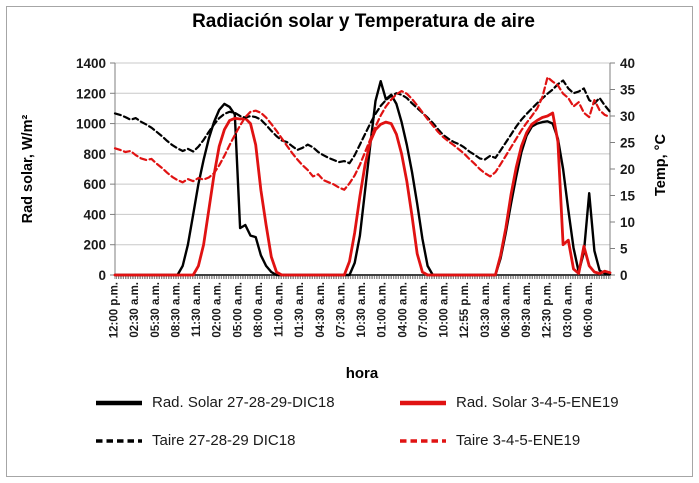 The height and width of the screenshot is (483, 699). What do you see at coordinates (362, 373) in the screenshot?
I see `x-axis-title: hora` at bounding box center [362, 373].